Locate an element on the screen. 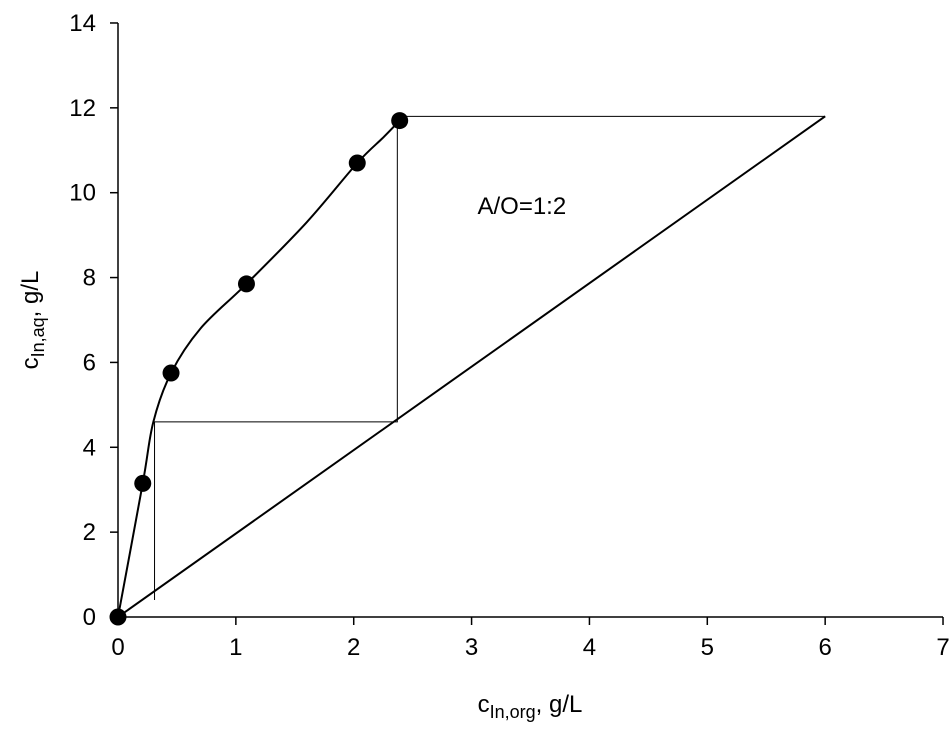  y-axis-label: cIn,aq, g/L is located at coordinates (32, 320).